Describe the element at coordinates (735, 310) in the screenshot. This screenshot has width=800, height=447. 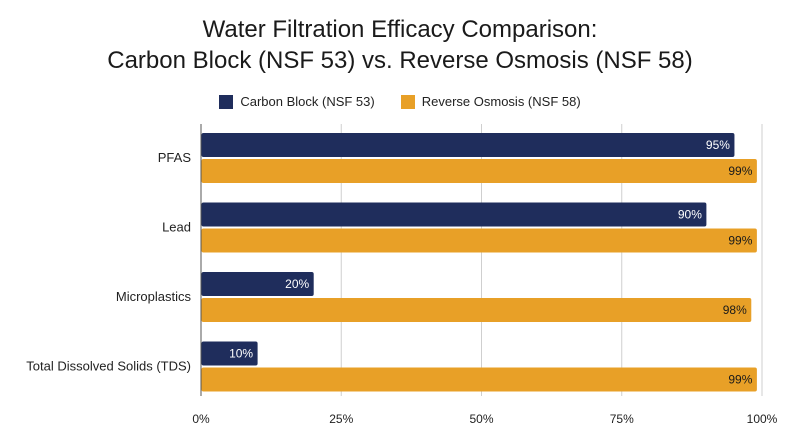
I see `bar-value-label: 98%` at that location.